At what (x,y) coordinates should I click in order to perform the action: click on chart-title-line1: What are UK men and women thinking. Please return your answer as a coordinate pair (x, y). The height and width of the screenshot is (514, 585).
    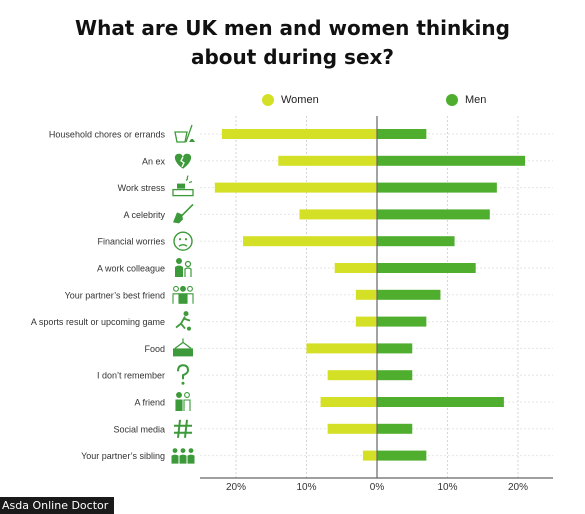
    Looking at the image, I should click on (292, 28).